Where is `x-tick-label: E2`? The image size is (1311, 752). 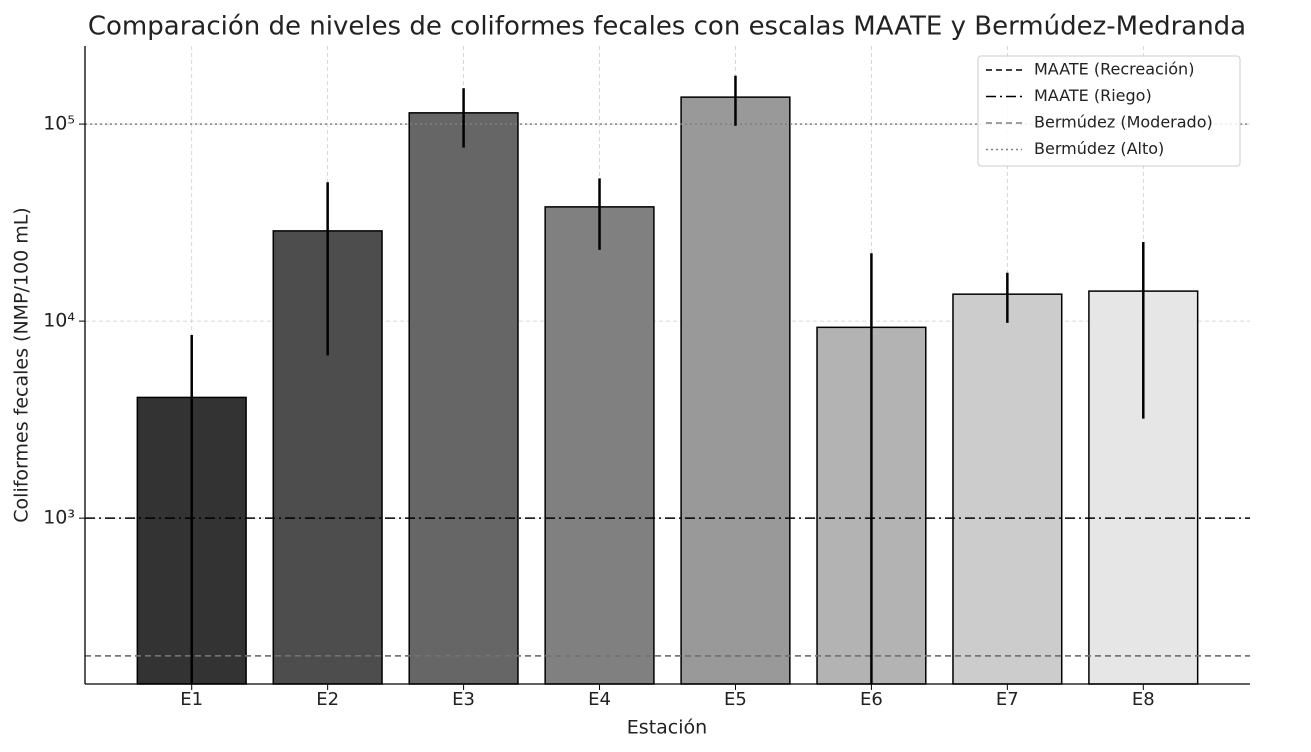
x-tick-label: E2 is located at coordinates (327, 699).